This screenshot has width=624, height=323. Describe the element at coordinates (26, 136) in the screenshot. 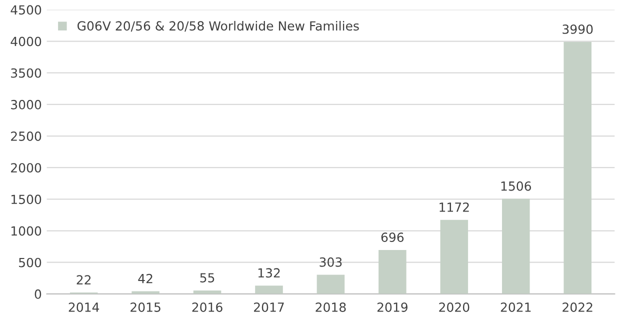

I see `y-tick-label: 2500` at that location.